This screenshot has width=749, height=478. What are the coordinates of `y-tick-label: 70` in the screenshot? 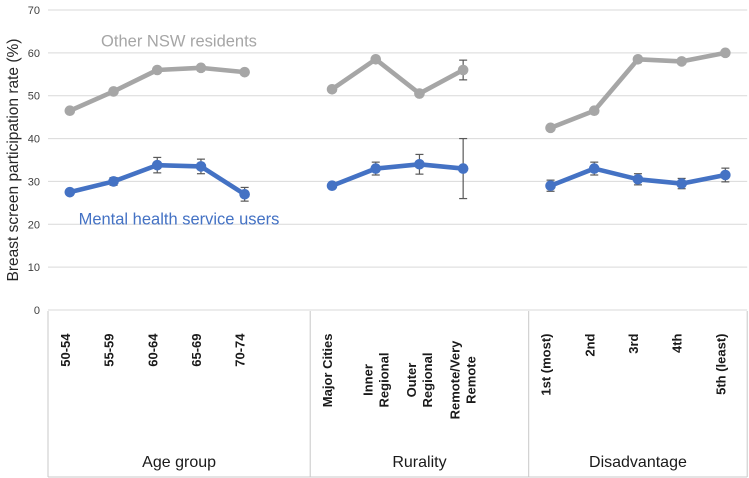 It's located at (34, 11).